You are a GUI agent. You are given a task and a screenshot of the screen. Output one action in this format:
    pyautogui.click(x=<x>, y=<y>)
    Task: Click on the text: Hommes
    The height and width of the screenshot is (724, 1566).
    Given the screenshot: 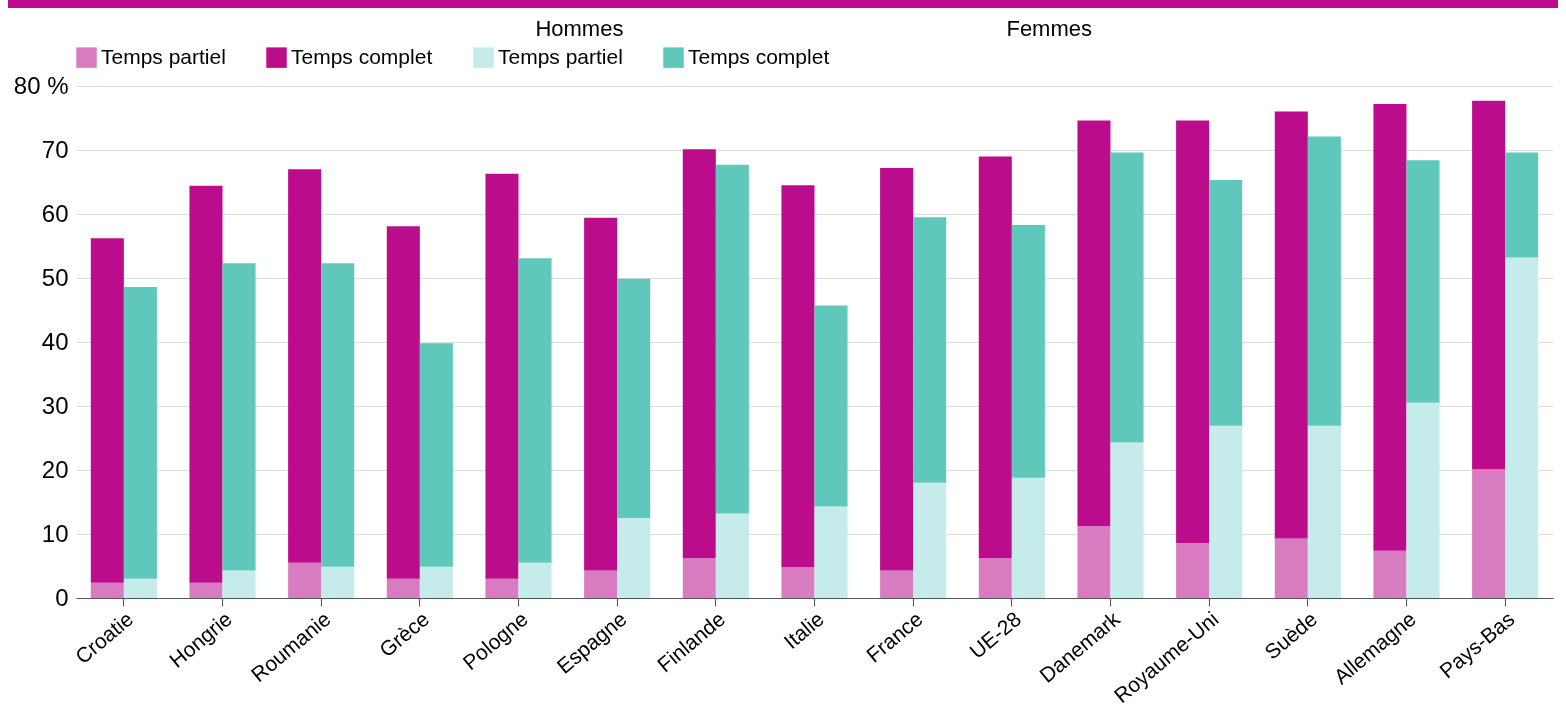 What is the action you would take?
    pyautogui.click(x=579, y=29)
    